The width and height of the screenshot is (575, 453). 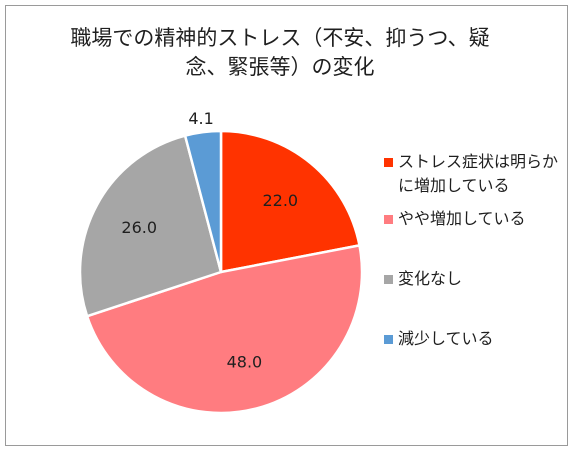 What do you see at coordinates (446, 338) in the screenshot?
I see `legend-label-4: 減少している` at bounding box center [446, 338].